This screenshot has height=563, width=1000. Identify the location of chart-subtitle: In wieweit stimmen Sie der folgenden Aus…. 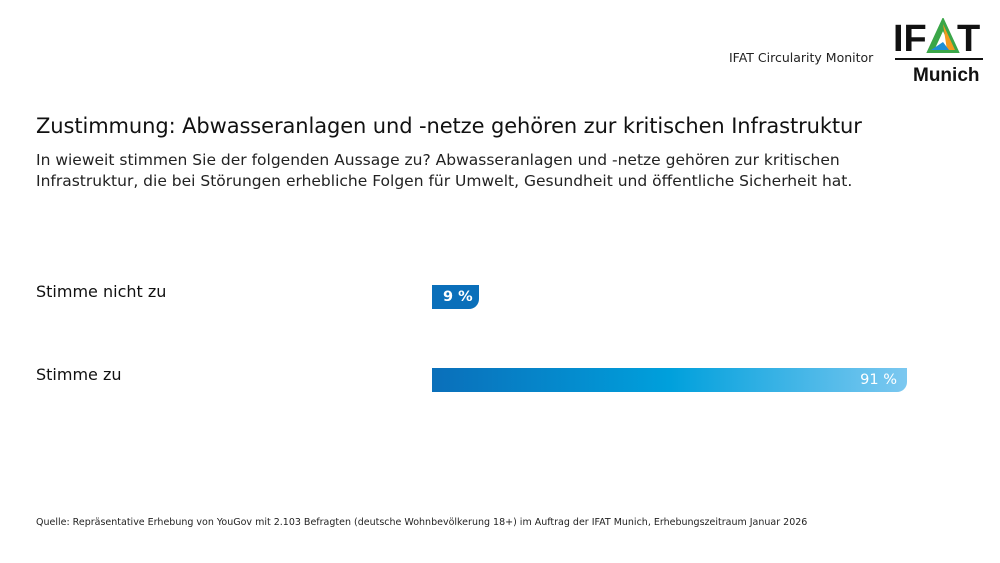
(444, 170).